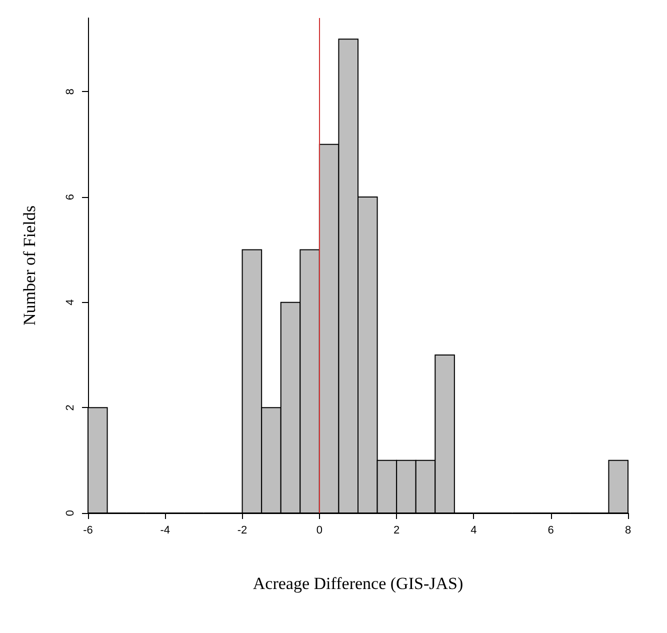 The width and height of the screenshot is (667, 633). Describe the element at coordinates (88, 530) in the screenshot. I see `x-tick-label: -6` at that location.